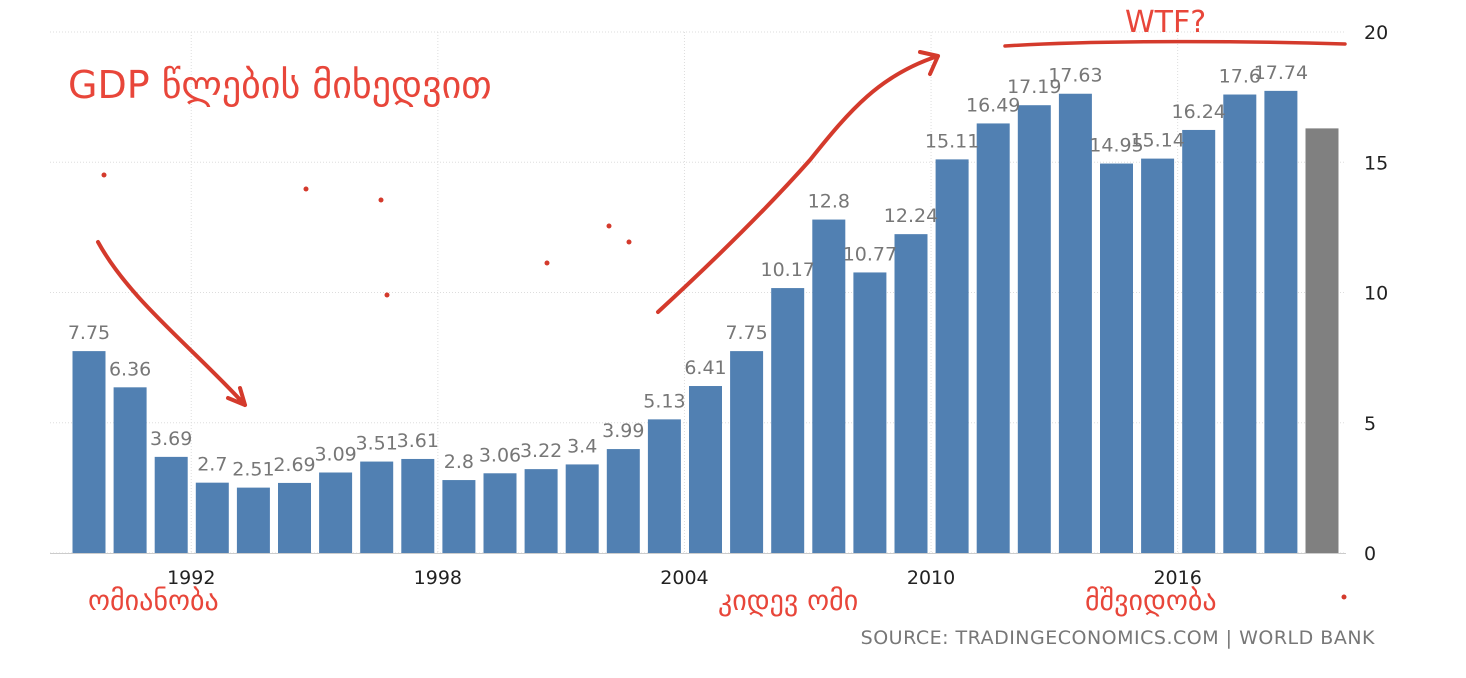 Image resolution: width=1466 pixels, height=678 pixels. What do you see at coordinates (623, 431) in the screenshot?
I see `data-label: 3.99` at bounding box center [623, 431].